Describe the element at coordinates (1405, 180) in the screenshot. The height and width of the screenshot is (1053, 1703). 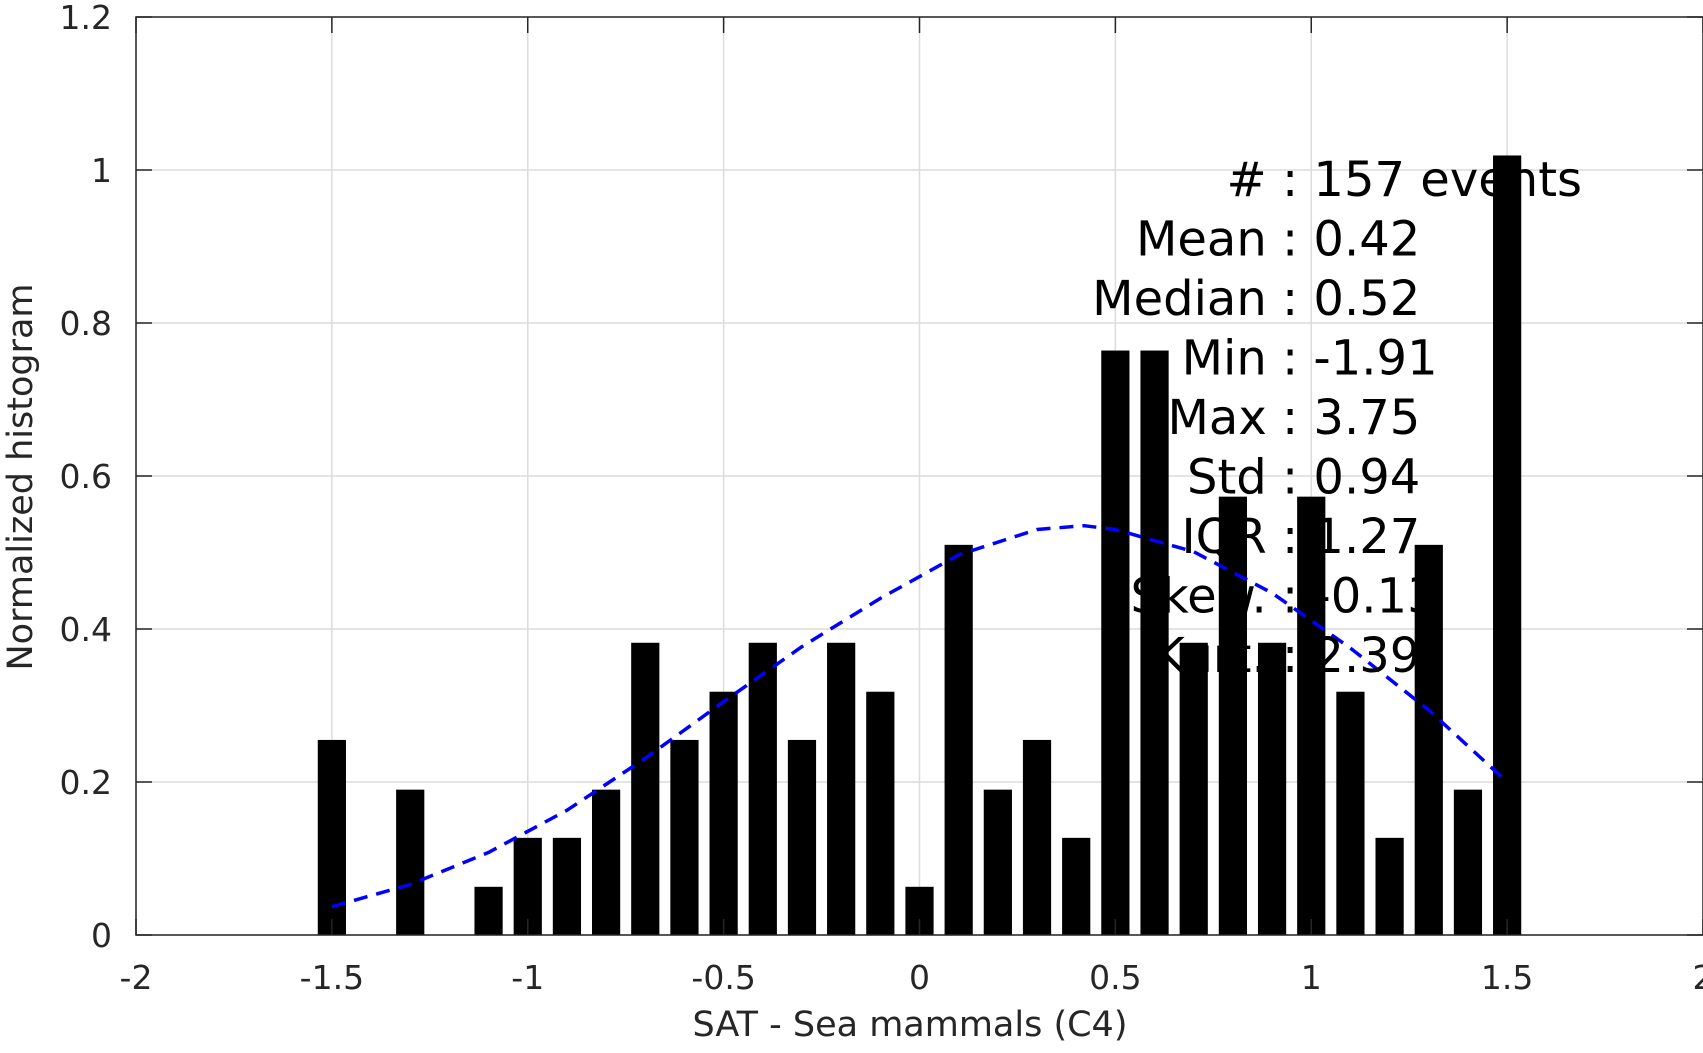
I see `stats-line: # : 157 events` at that location.